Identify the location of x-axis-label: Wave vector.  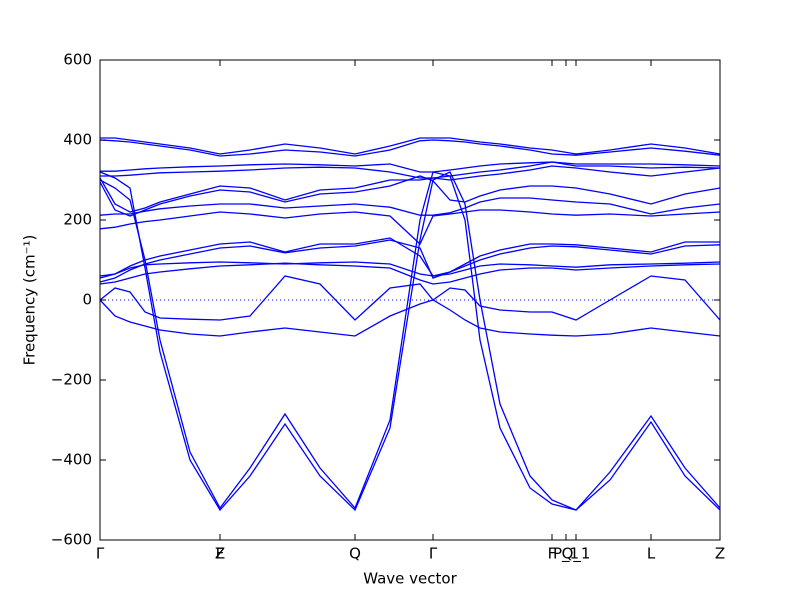
(410, 579).